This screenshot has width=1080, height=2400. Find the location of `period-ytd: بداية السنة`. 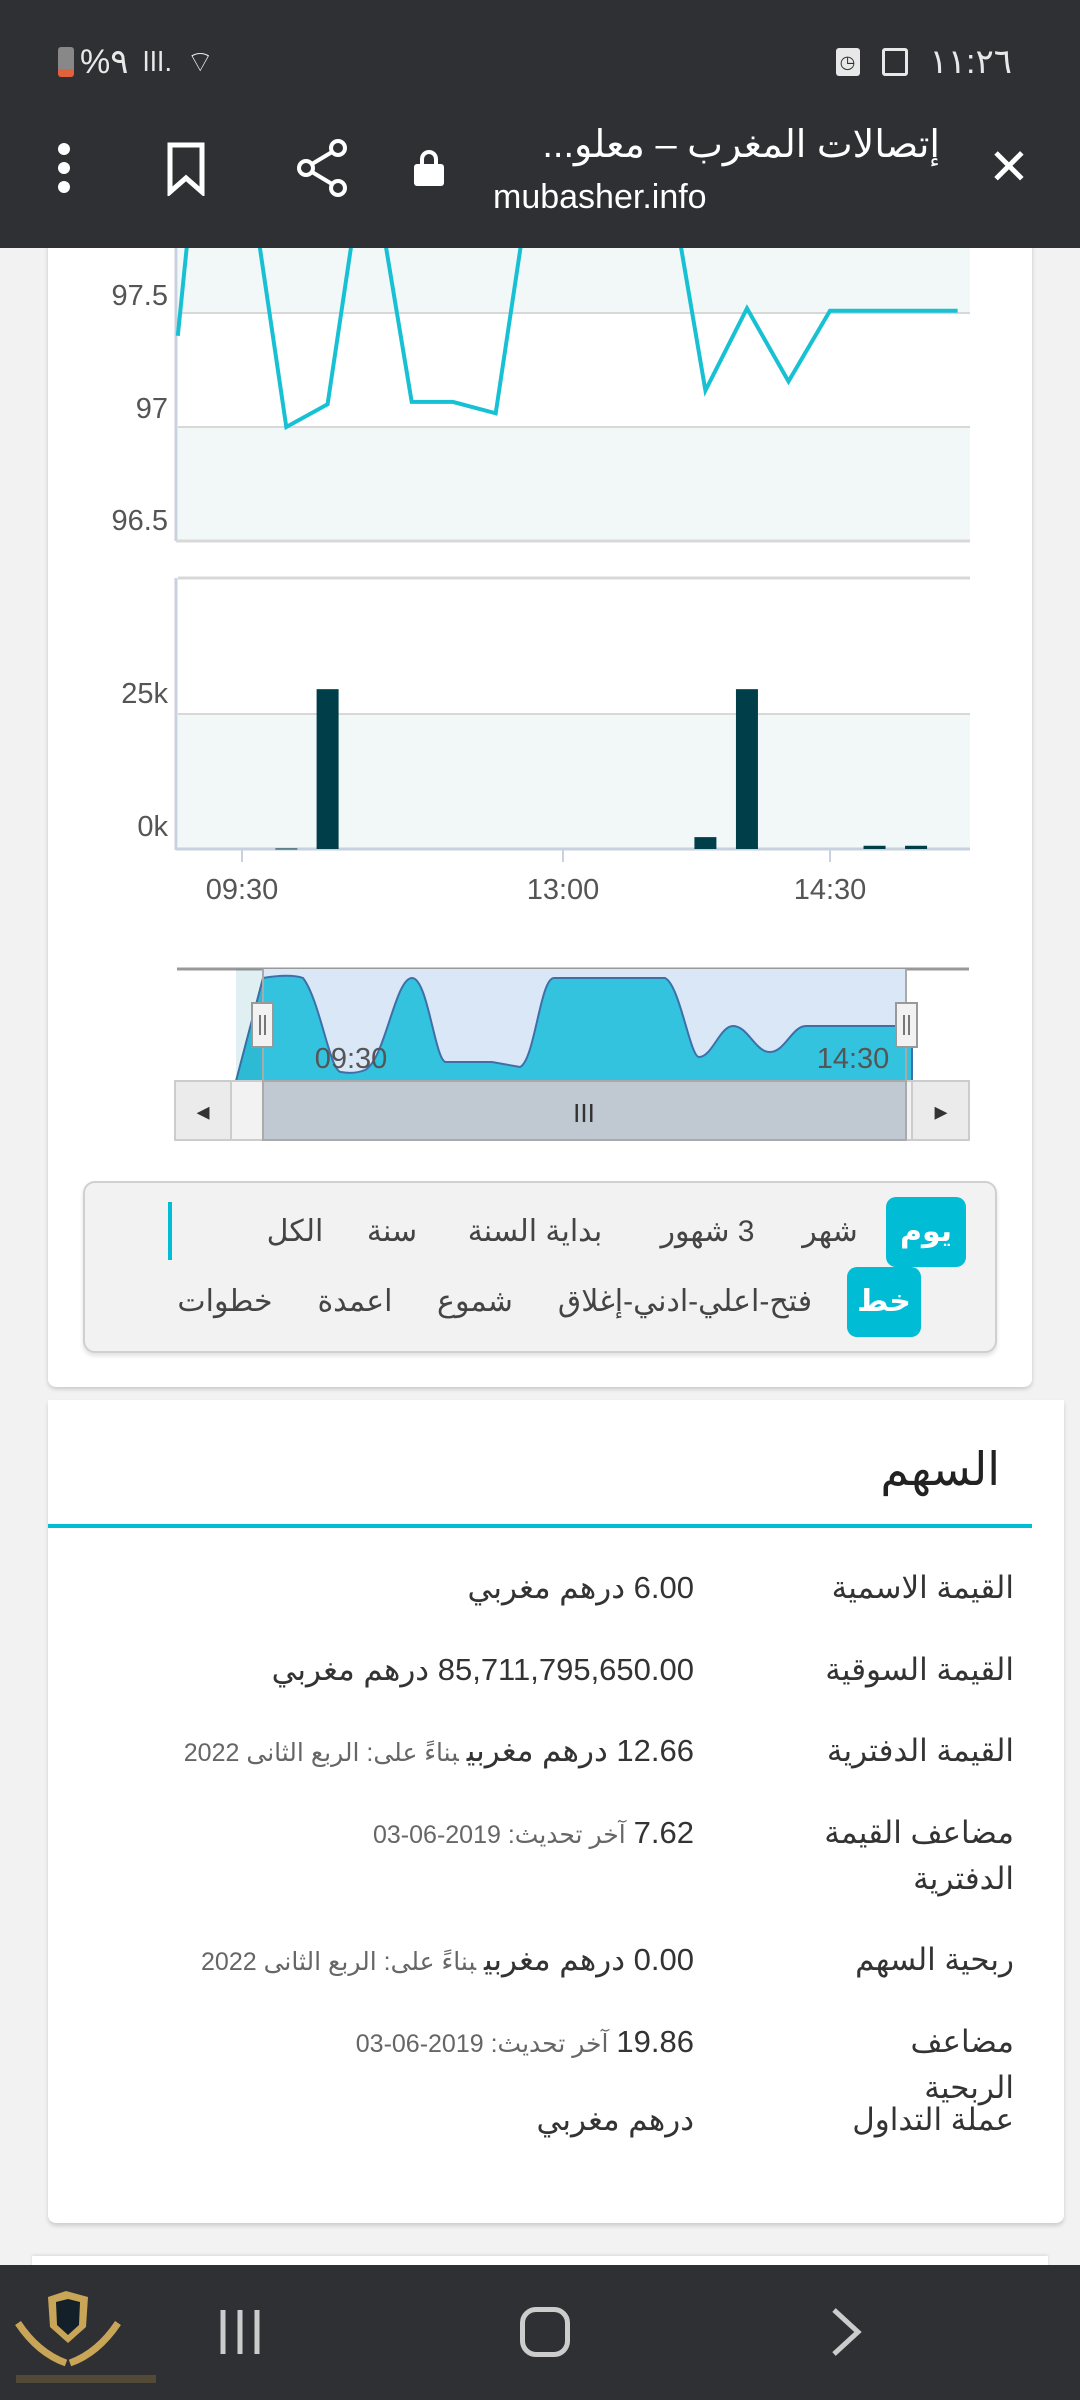

period-ytd: بداية السنة is located at coordinates (535, 1231).